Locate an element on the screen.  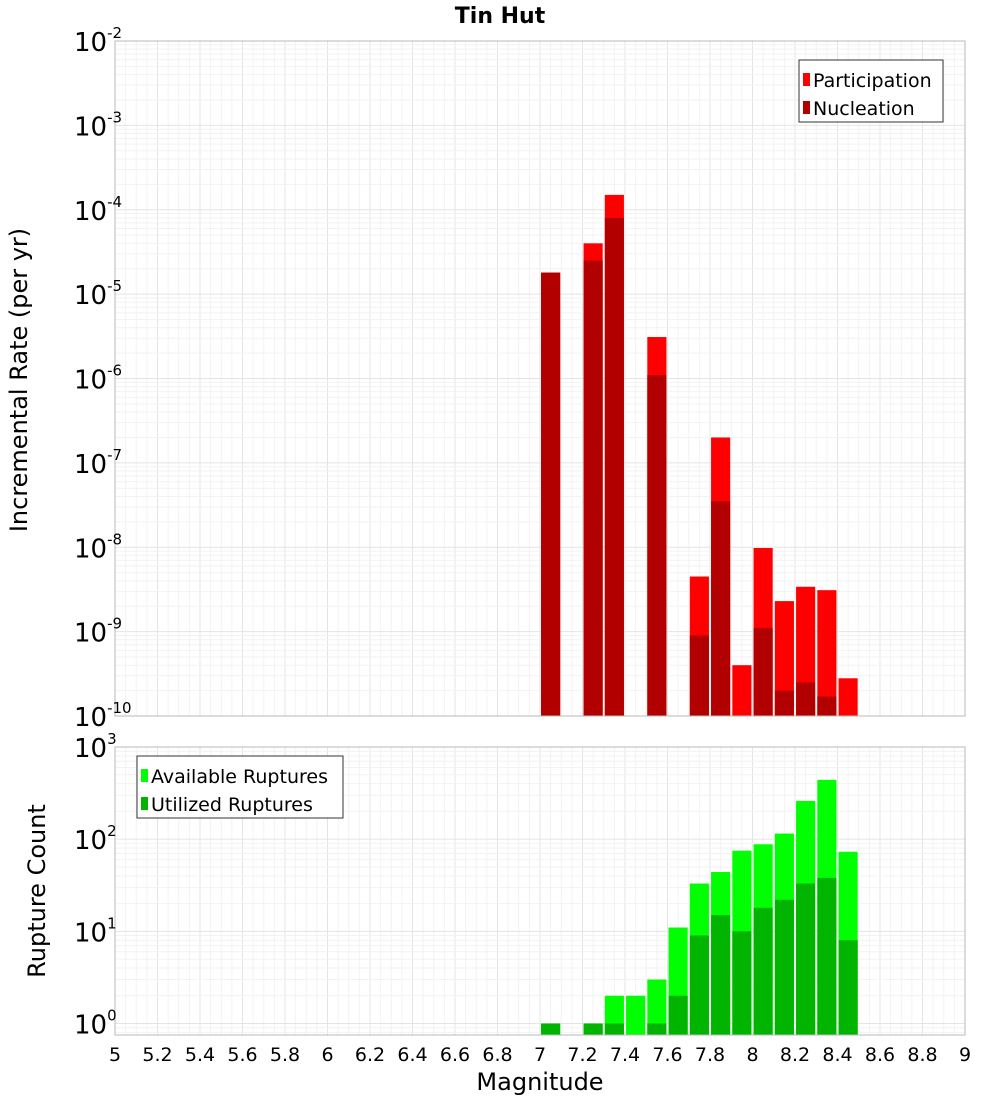
x-tick-label: 8.2 is located at coordinates (795, 1055).